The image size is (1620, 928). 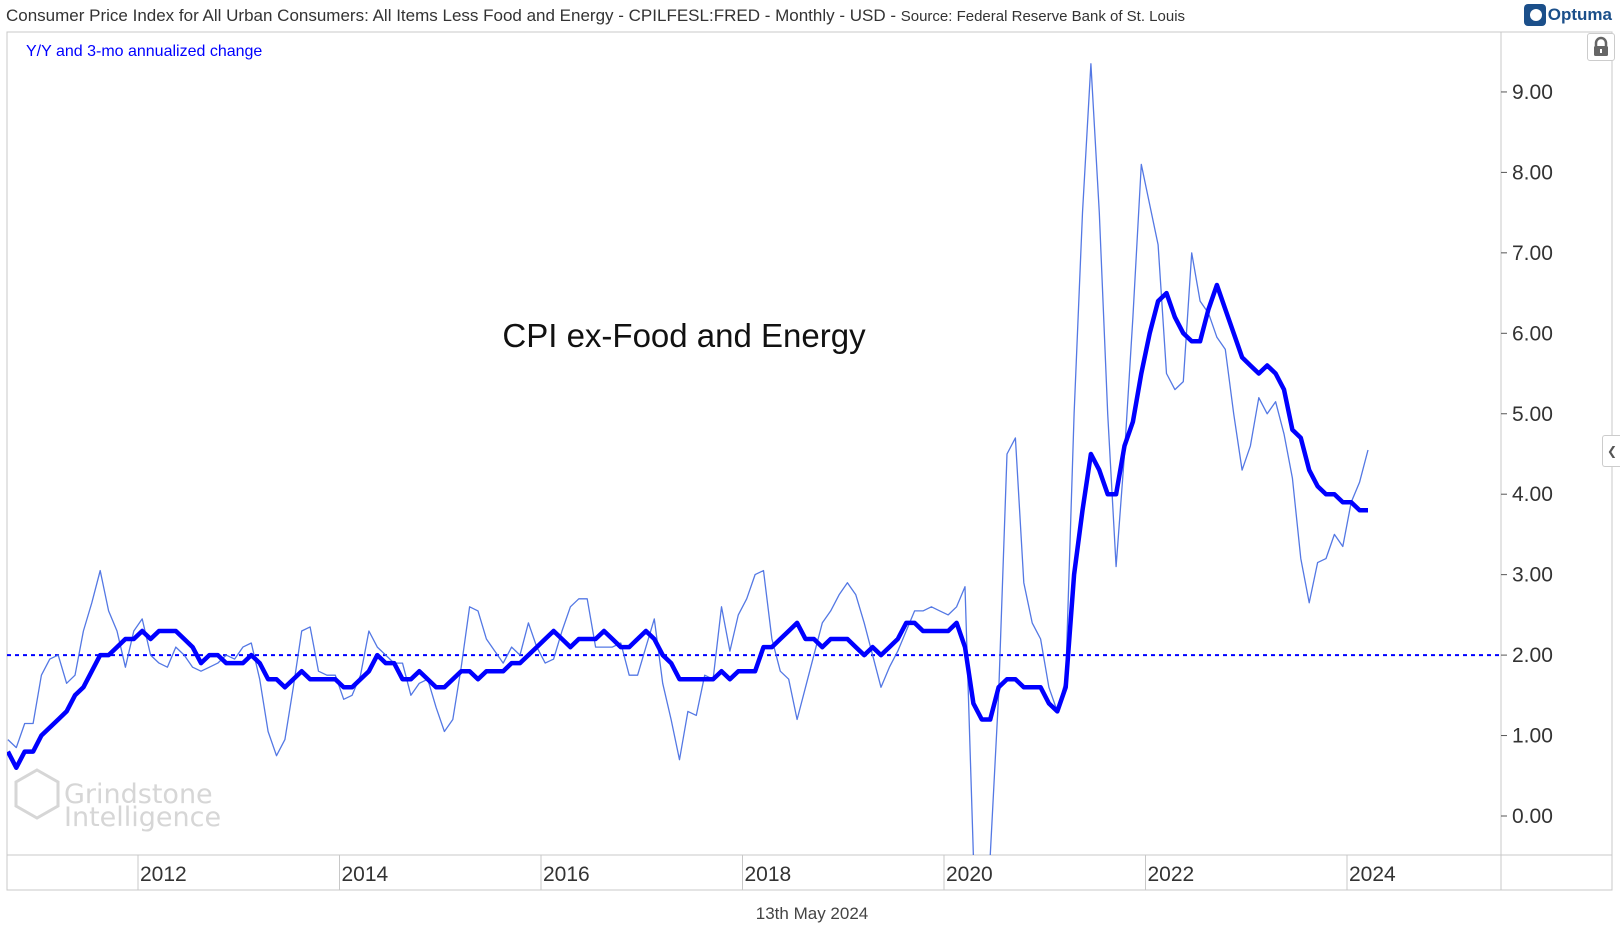 I want to click on y-axis: 0.00 1.00 2.00 3.00 4.00 5.00 6.00 7.00 8.00 9.00, so click(x=1527, y=454).